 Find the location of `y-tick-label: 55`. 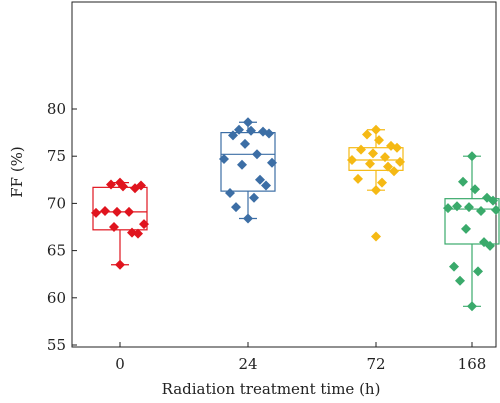

y-tick-label: 55 is located at coordinates (56, 345).